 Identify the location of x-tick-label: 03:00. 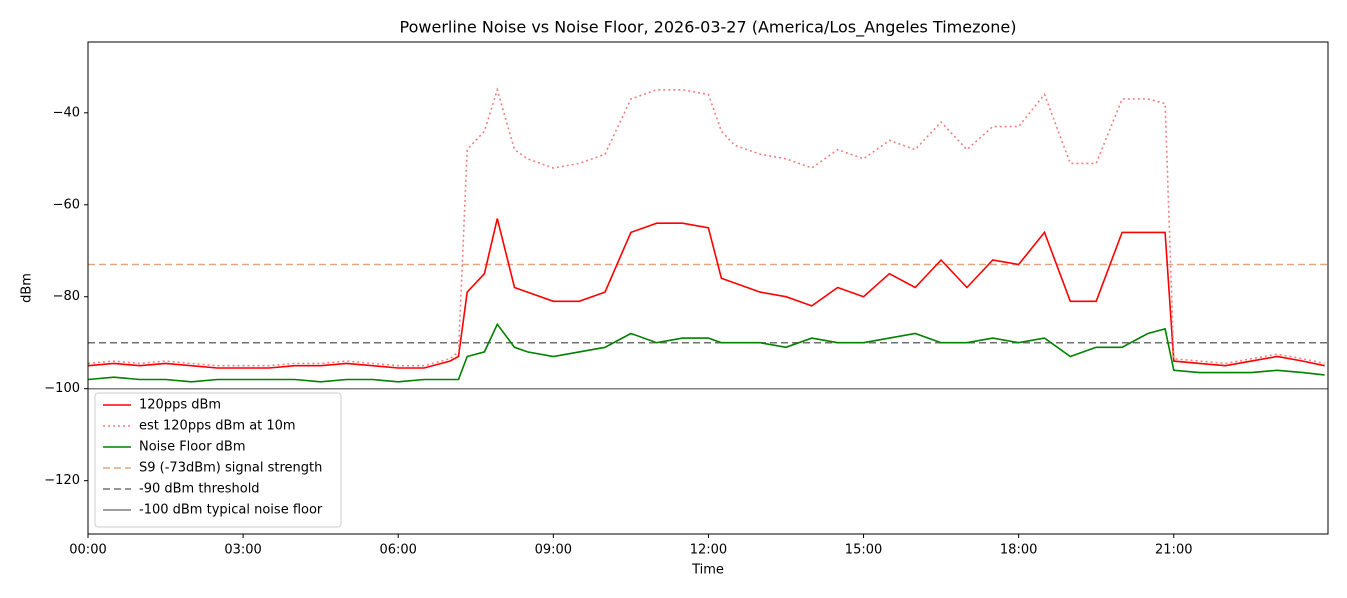
(242, 550).